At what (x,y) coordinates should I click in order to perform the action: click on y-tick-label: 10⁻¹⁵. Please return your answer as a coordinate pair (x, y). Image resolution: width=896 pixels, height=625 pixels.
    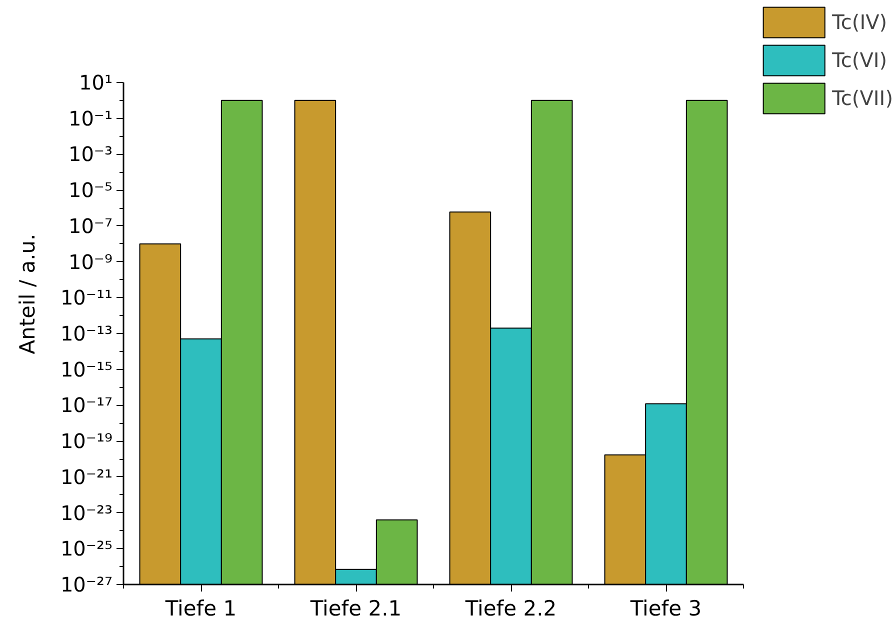
    Looking at the image, I should click on (86, 369).